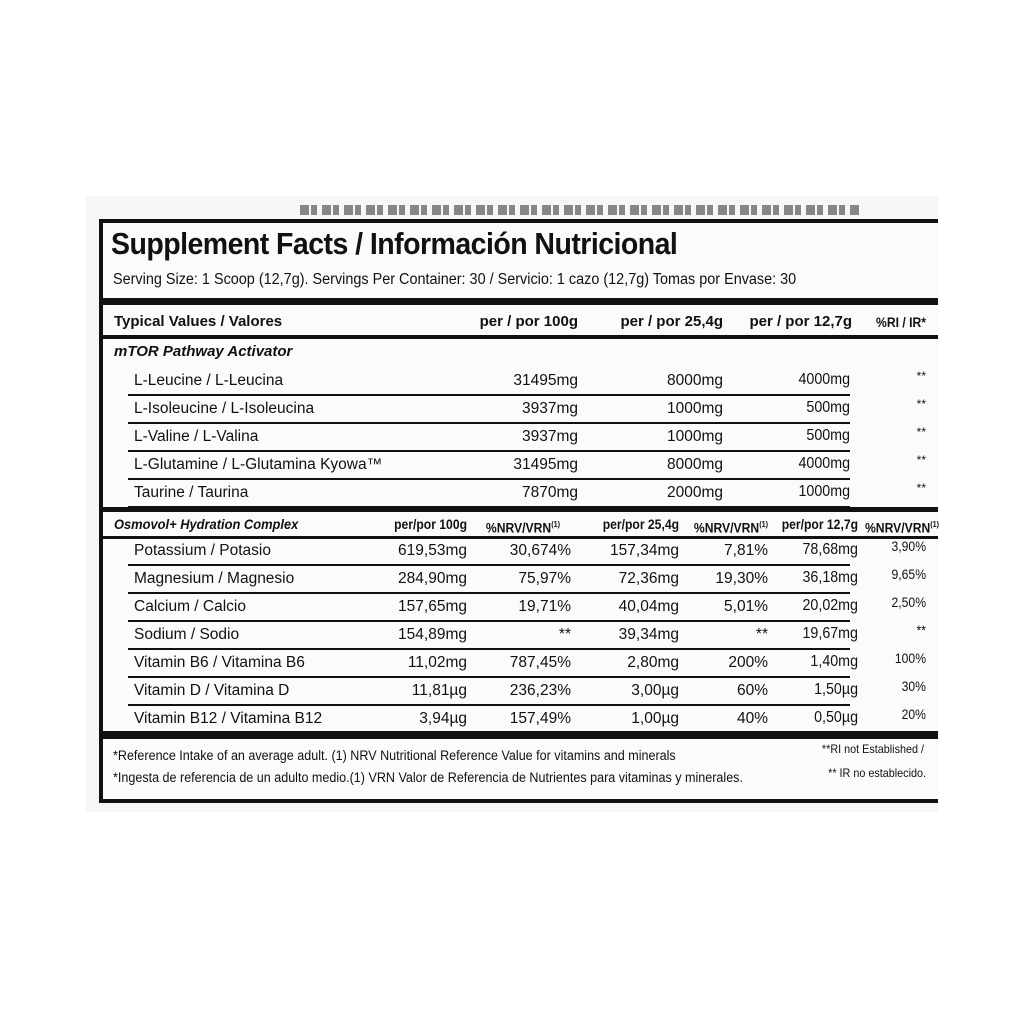 The width and height of the screenshot is (1024, 1024). I want to click on header-per-12-7g: per / por 12,7g, so click(800, 321).